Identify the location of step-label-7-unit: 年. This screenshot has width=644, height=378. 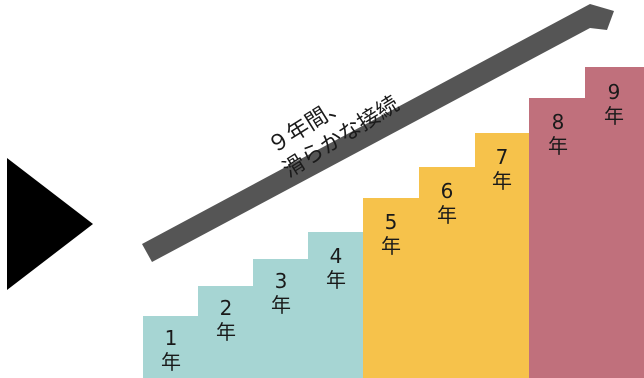
(502, 181).